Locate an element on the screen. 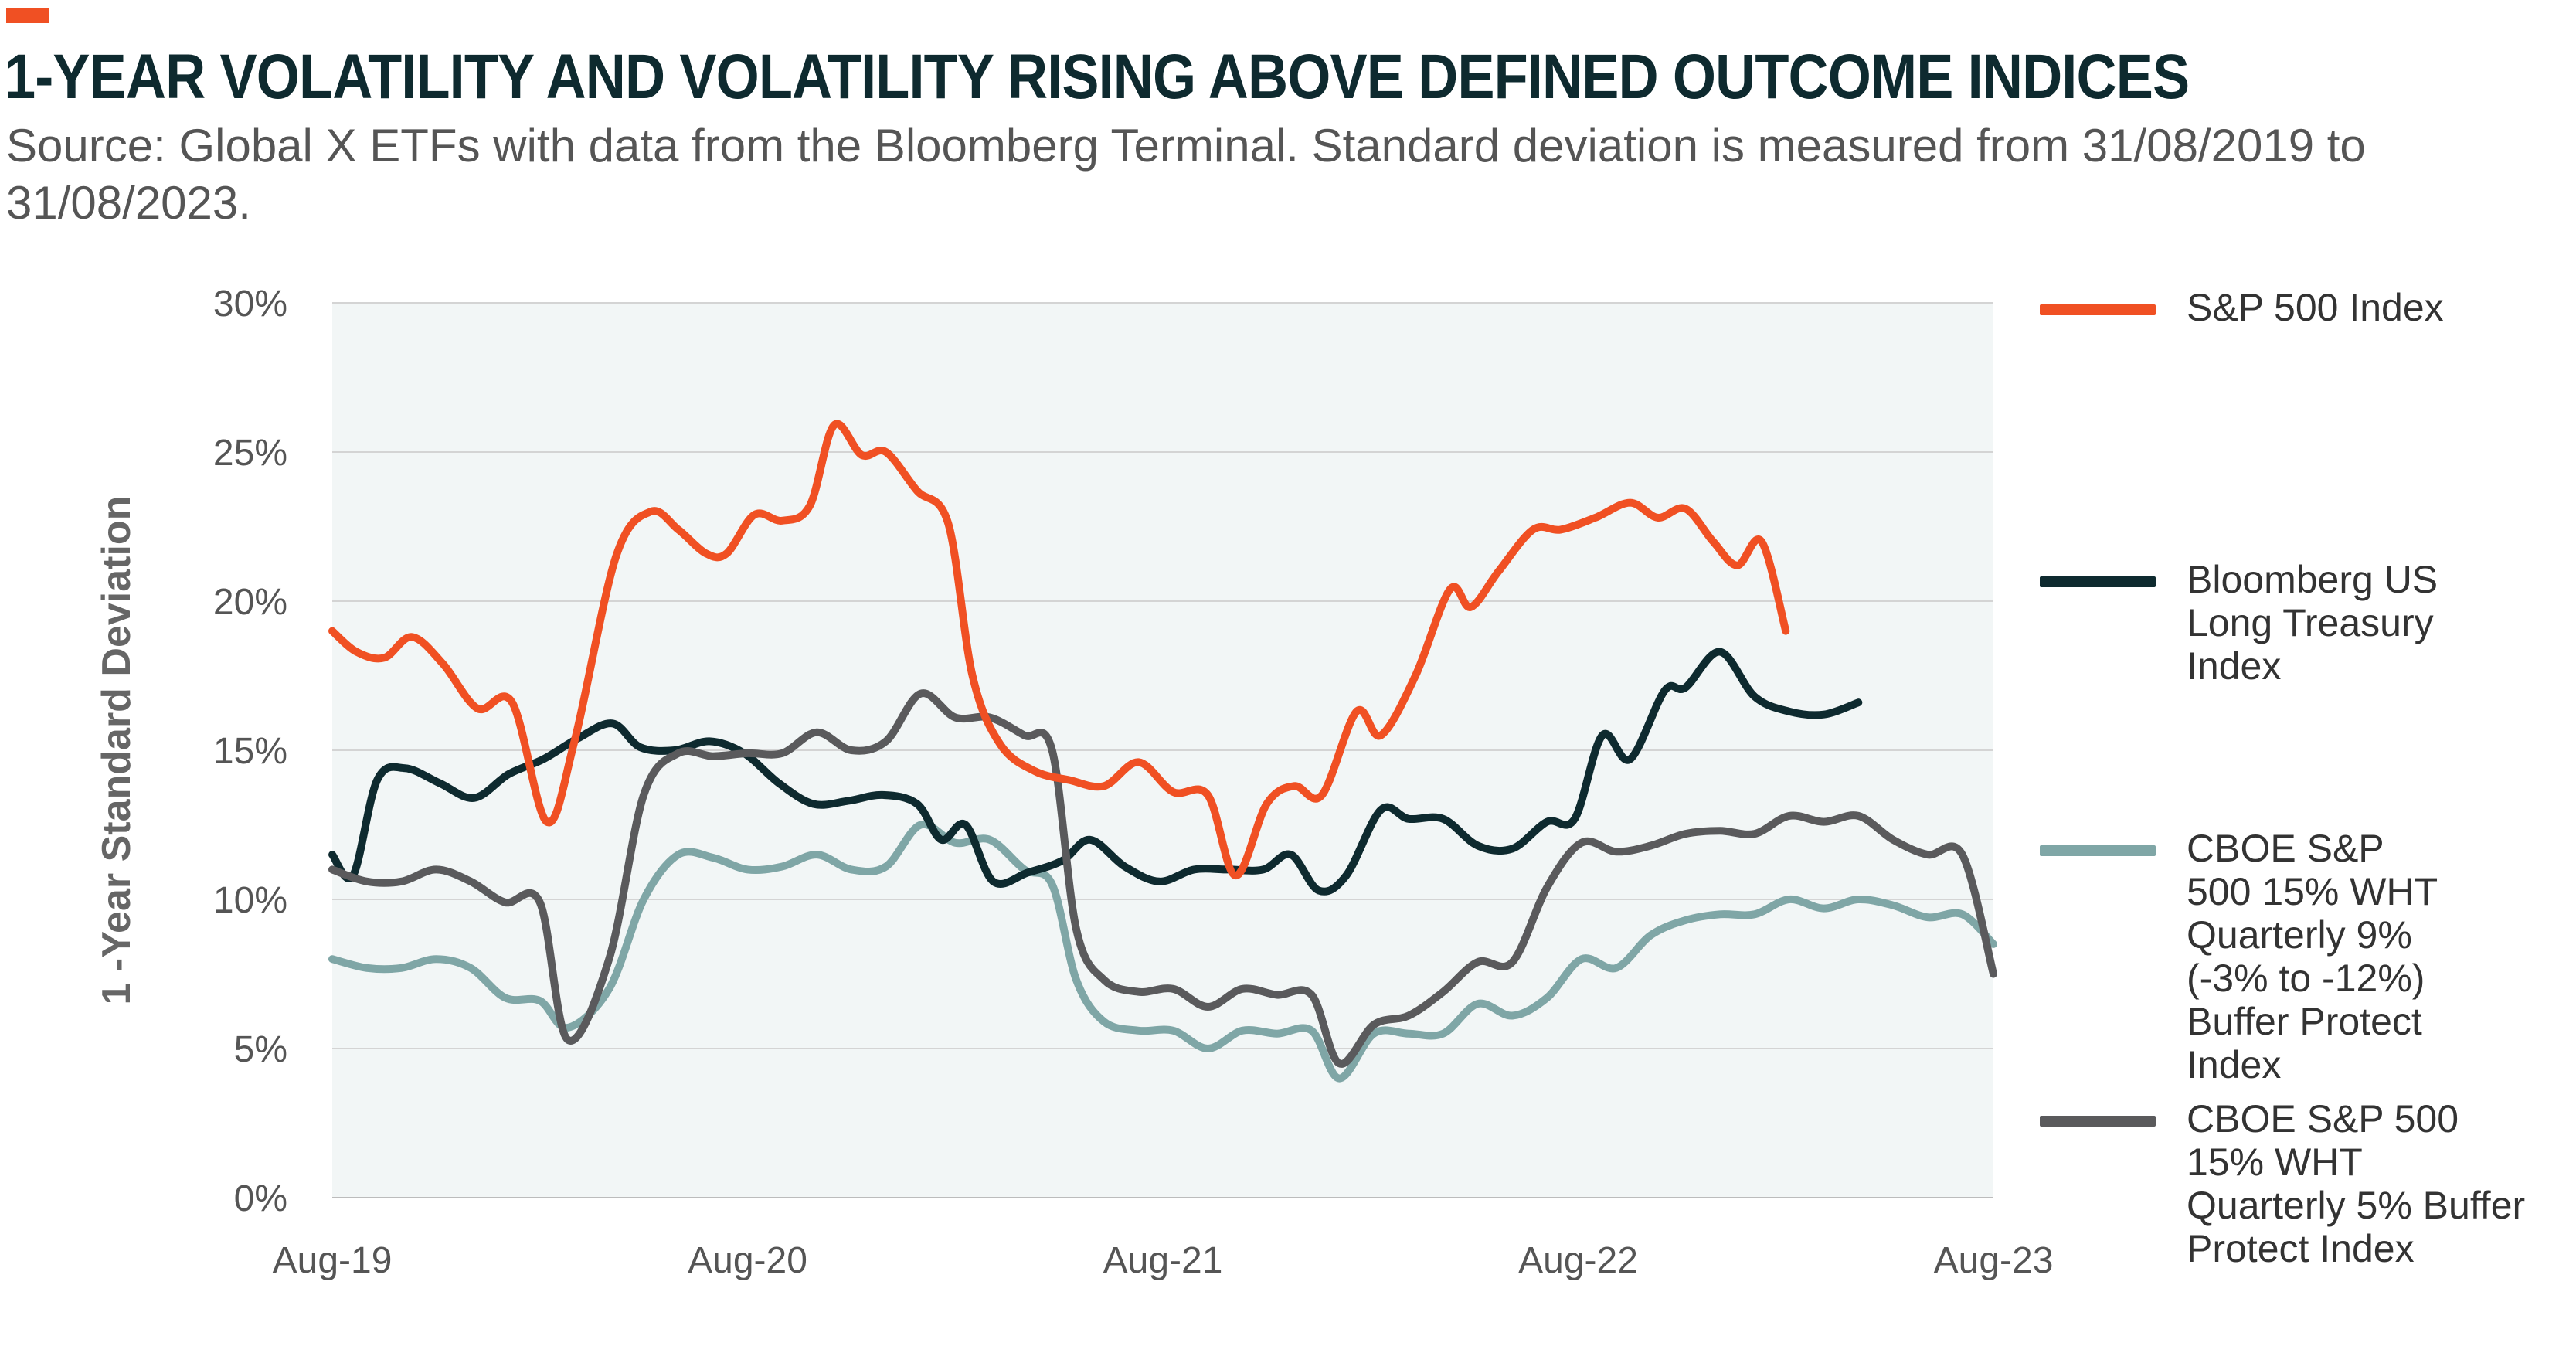  x-tick-label: Aug-21 is located at coordinates (1163, 1260).